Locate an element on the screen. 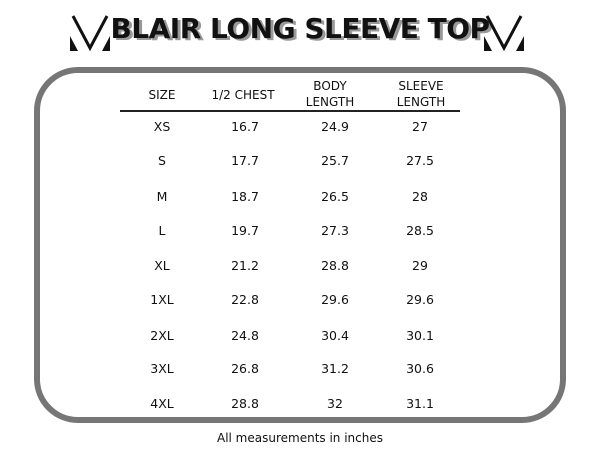  table-cell: XL is located at coordinates (162, 265).